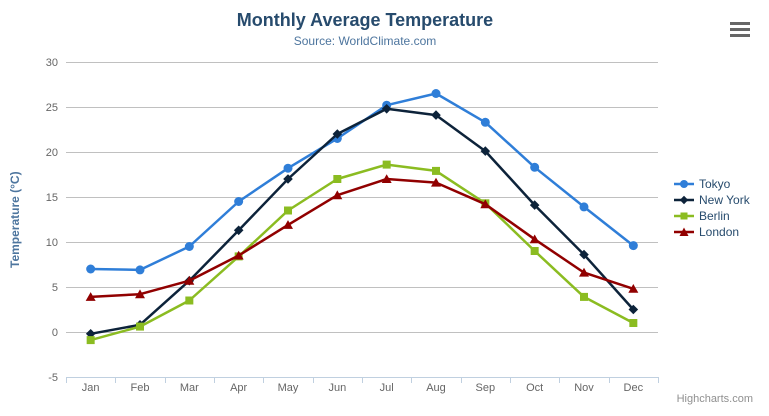 This screenshot has width=769, height=416. I want to click on hamburger-menu-icon, so click(740, 29).